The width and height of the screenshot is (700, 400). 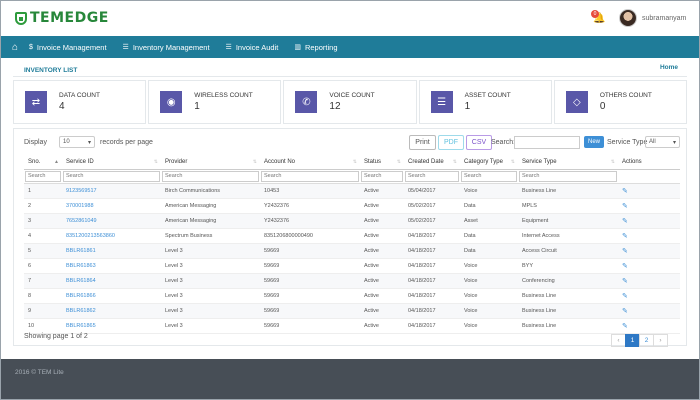 What do you see at coordinates (310, 206) in the screenshot?
I see `table-cell: Y2432376` at bounding box center [310, 206].